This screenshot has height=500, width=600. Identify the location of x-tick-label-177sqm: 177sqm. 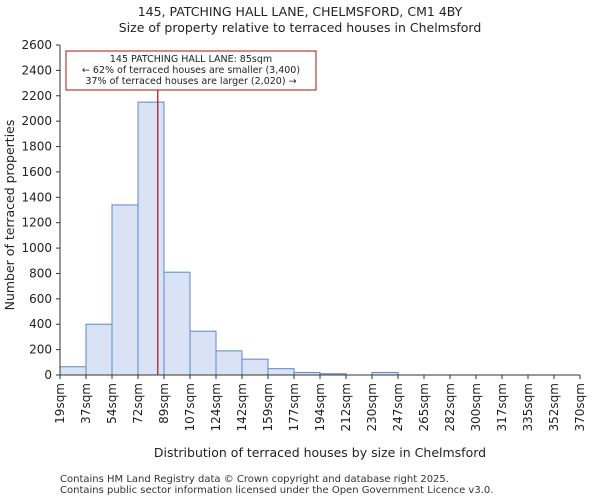
(294, 407).